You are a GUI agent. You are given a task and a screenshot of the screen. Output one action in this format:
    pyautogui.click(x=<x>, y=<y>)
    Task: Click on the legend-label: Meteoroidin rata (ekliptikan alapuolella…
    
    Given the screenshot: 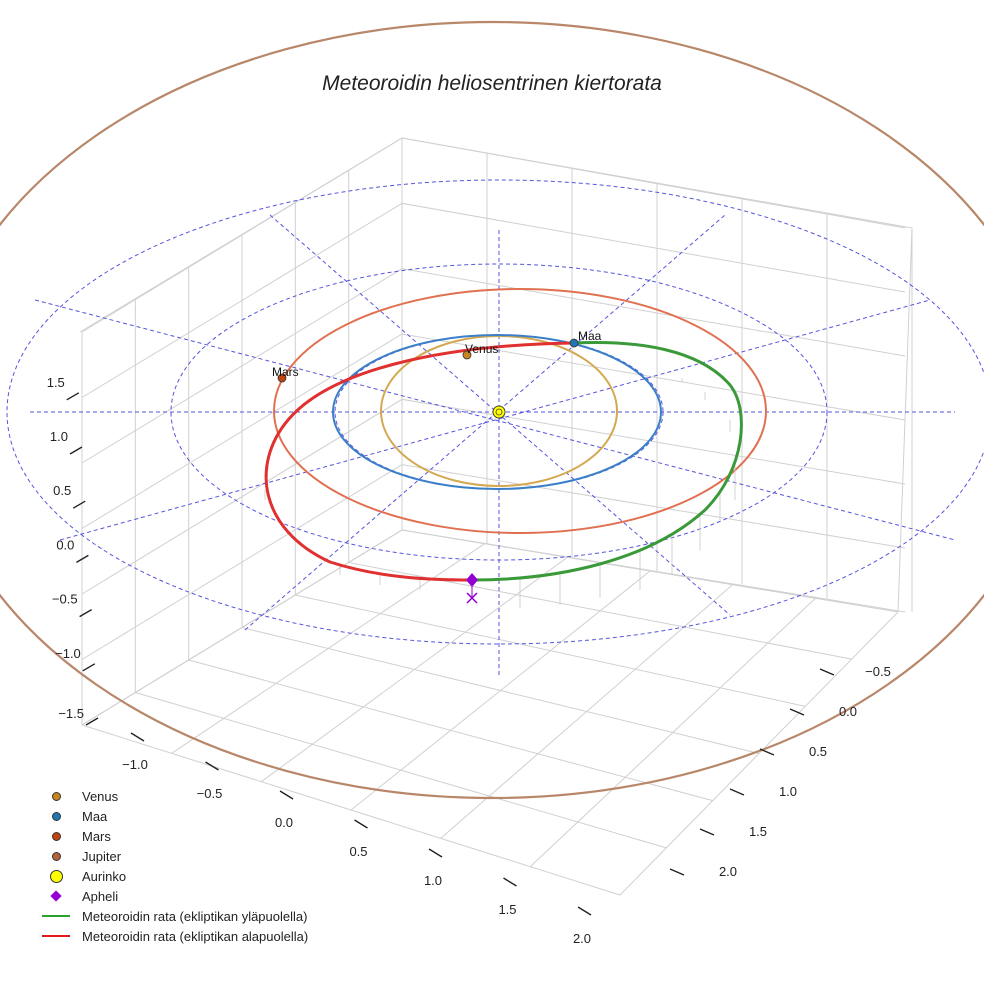 What is the action you would take?
    pyautogui.click(x=195, y=936)
    